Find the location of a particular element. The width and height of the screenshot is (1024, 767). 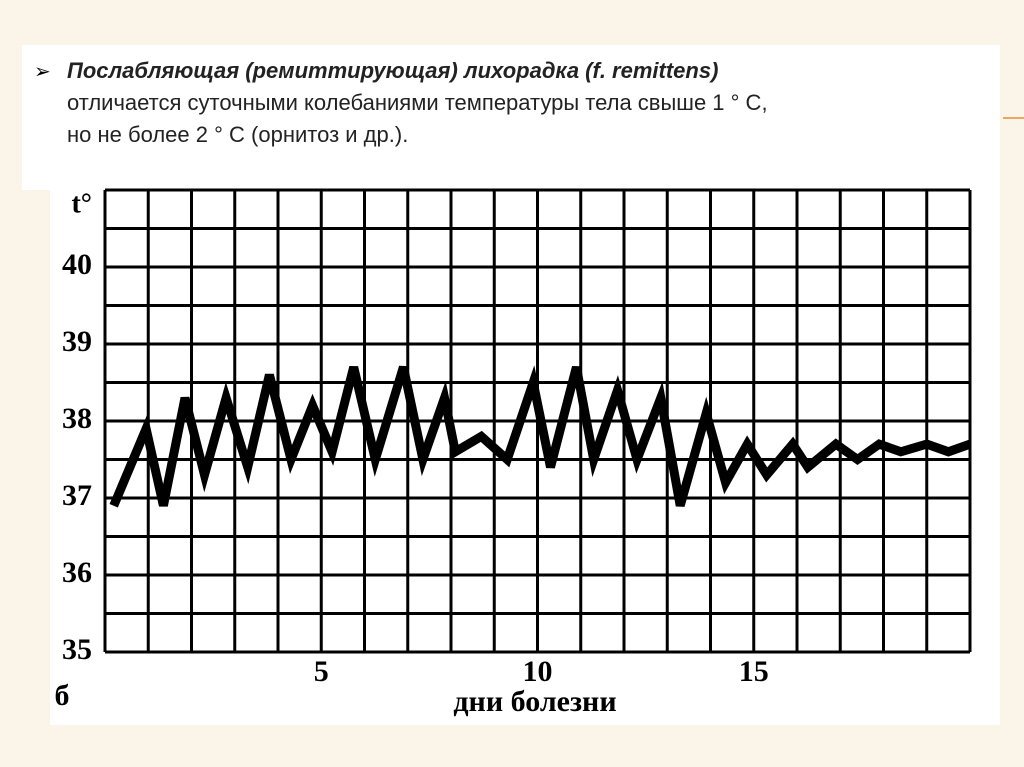

x-axis-label: дни болезни is located at coordinates (534, 701).